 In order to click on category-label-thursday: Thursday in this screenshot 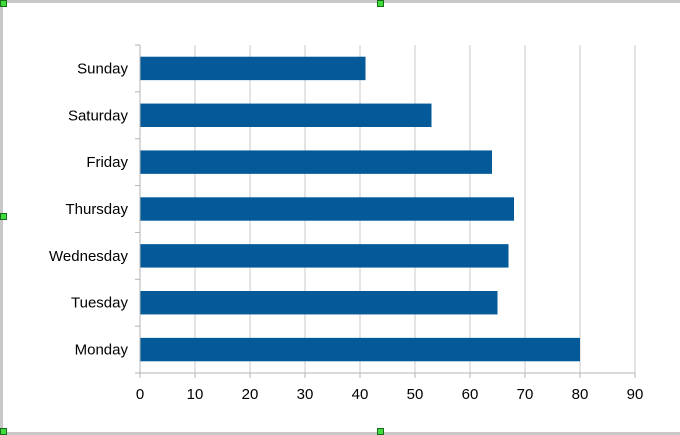, I will do `click(96, 209)`.